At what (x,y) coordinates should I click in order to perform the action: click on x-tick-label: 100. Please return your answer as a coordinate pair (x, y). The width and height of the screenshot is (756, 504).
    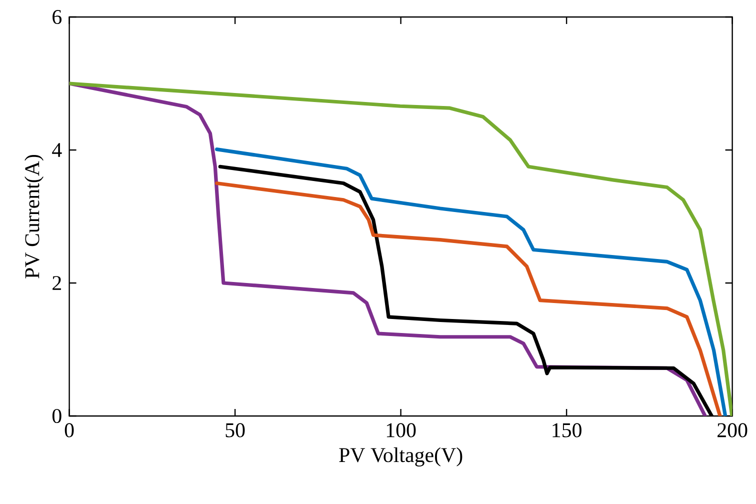
    Looking at the image, I should click on (401, 430).